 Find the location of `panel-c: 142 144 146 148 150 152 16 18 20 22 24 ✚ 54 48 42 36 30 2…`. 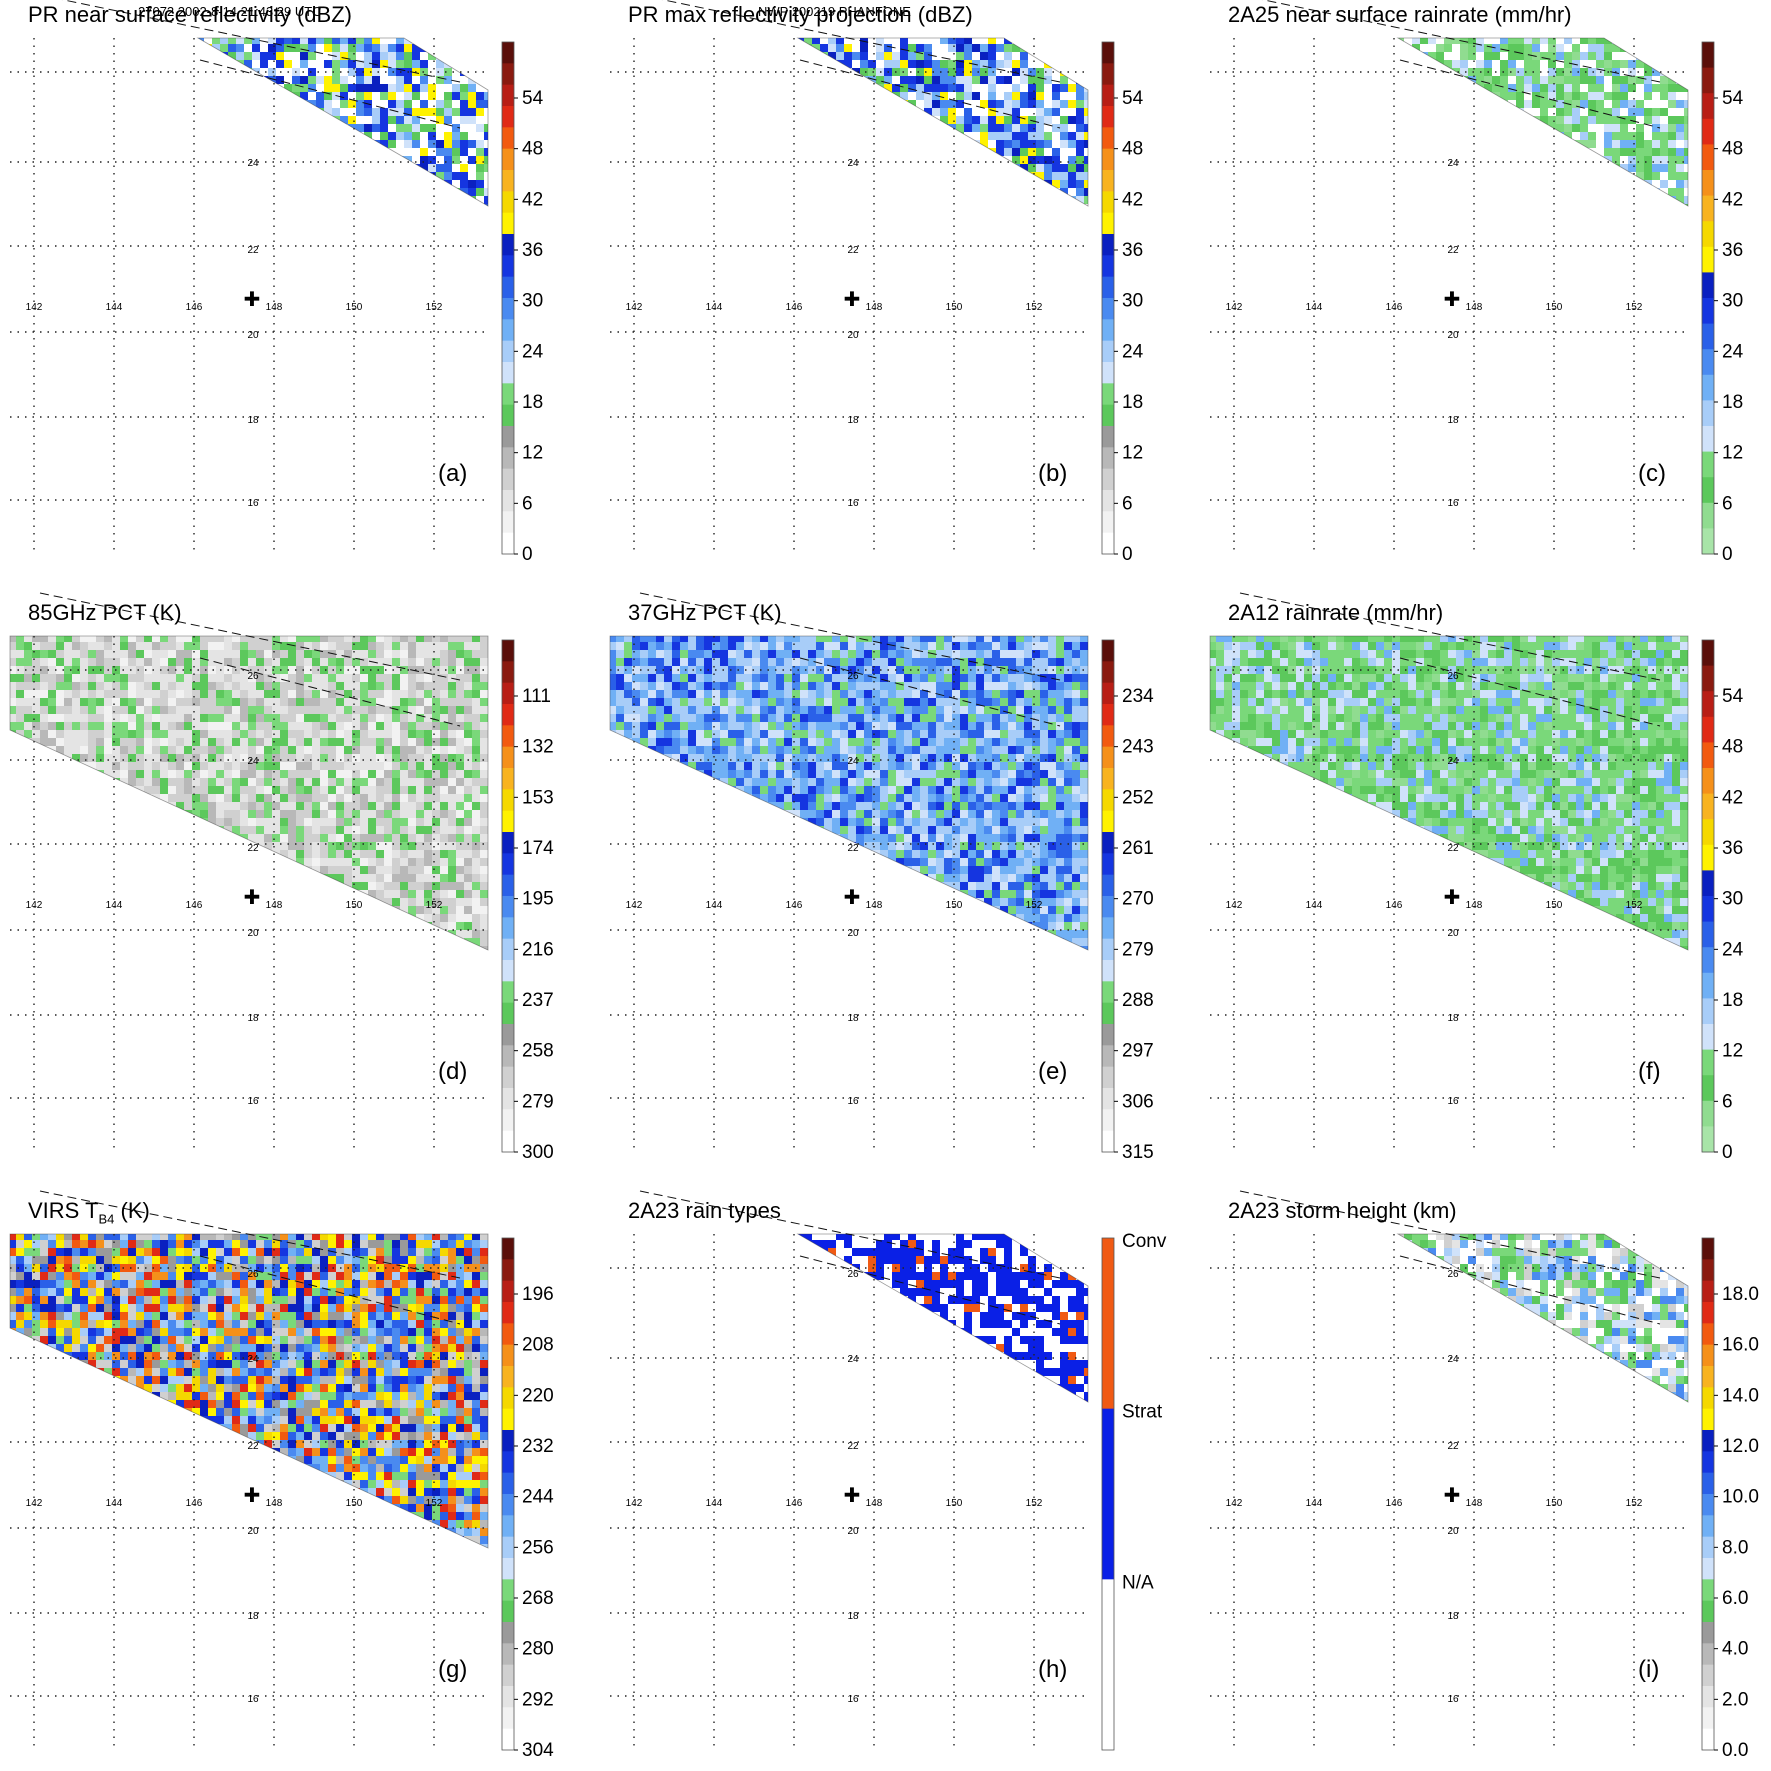

panel-c: 142 144 146 148 150 152 16 18 20 22 24 ✚ 54 48 42 36 30 2… is located at coordinates (1485, 282).